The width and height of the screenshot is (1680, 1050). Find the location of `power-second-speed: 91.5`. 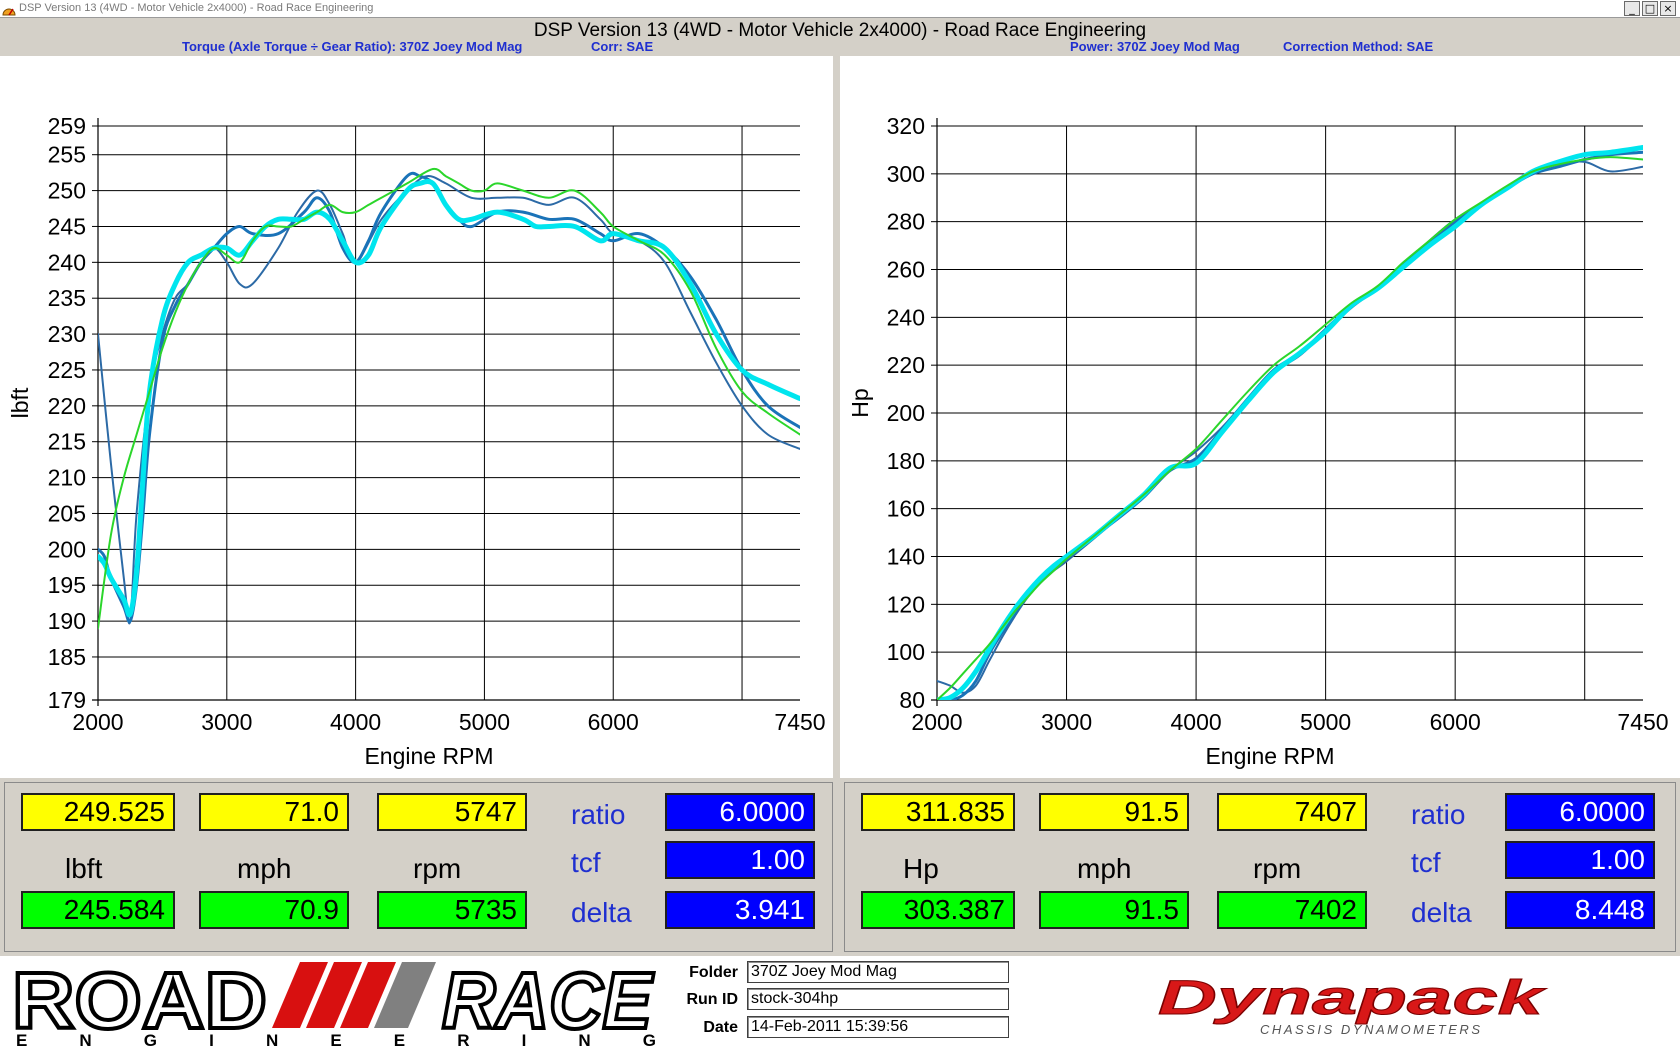

power-second-speed: 91.5 is located at coordinates (1114, 910).